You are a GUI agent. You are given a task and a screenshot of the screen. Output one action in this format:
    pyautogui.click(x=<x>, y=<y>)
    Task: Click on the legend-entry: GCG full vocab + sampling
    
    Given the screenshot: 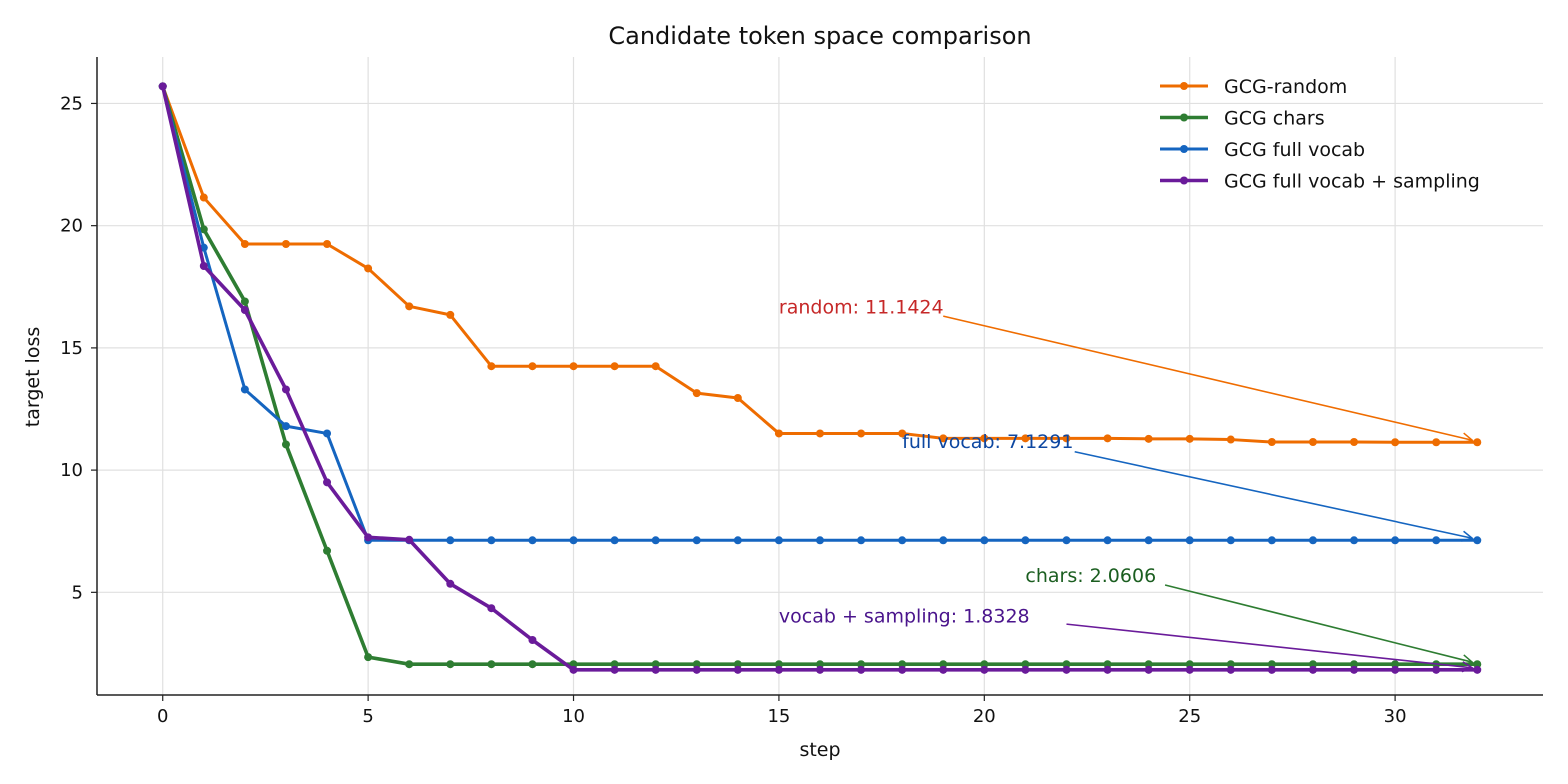 What is the action you would take?
    pyautogui.click(x=1320, y=182)
    